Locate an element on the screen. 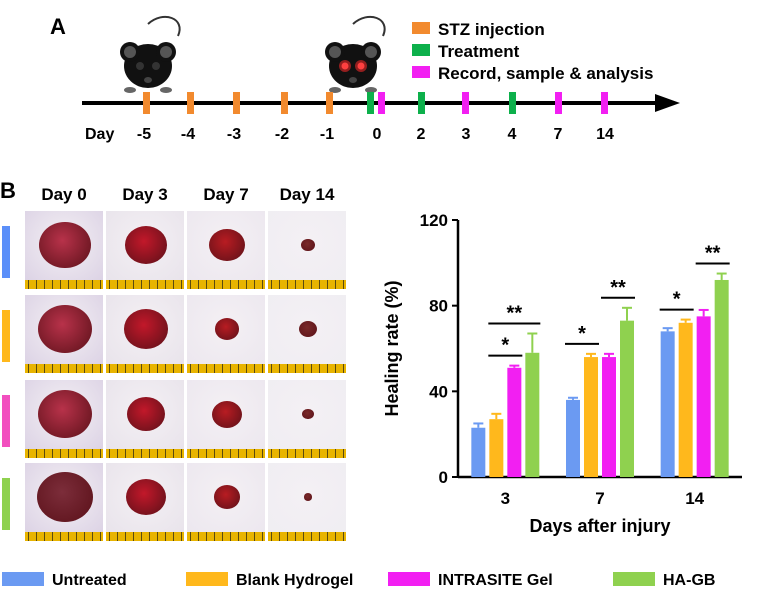 Image resolution: width=761 pixels, height=597 pixels. day-label: -4 is located at coordinates (188, 134).